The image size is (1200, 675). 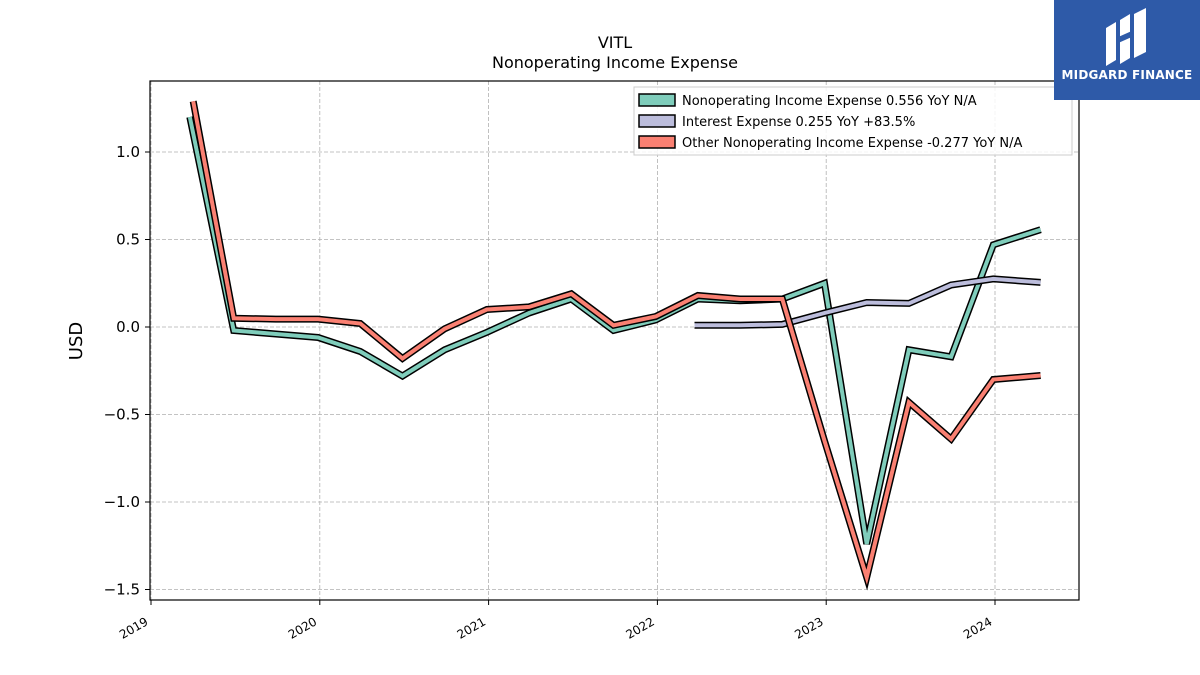 What do you see at coordinates (128, 327) in the screenshot?
I see `y-tick-label: 0.0` at bounding box center [128, 327].